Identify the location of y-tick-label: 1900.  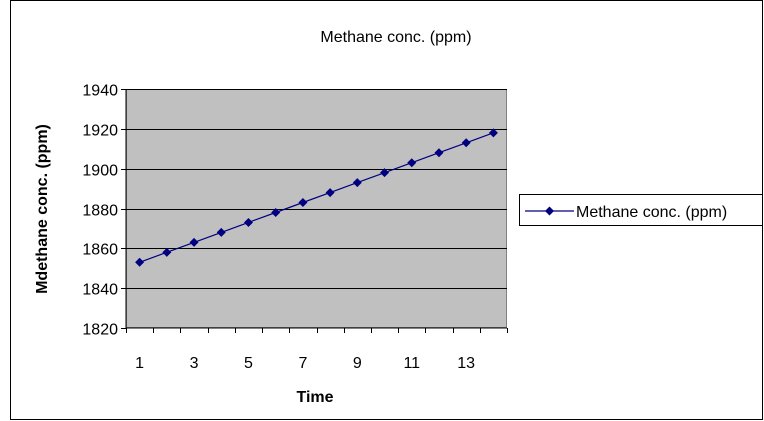
(100, 171).